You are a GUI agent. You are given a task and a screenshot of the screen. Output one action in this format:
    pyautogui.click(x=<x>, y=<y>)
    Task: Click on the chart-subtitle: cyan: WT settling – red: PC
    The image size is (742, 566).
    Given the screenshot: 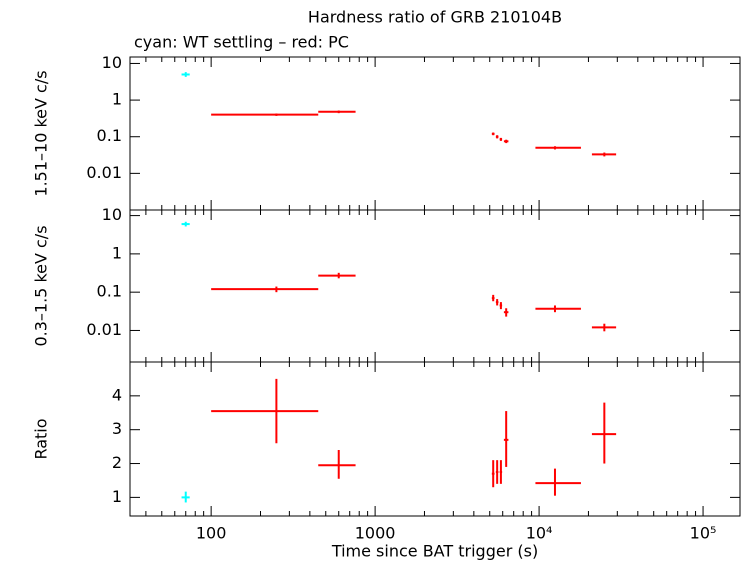 What is the action you would take?
    pyautogui.click(x=241, y=42)
    